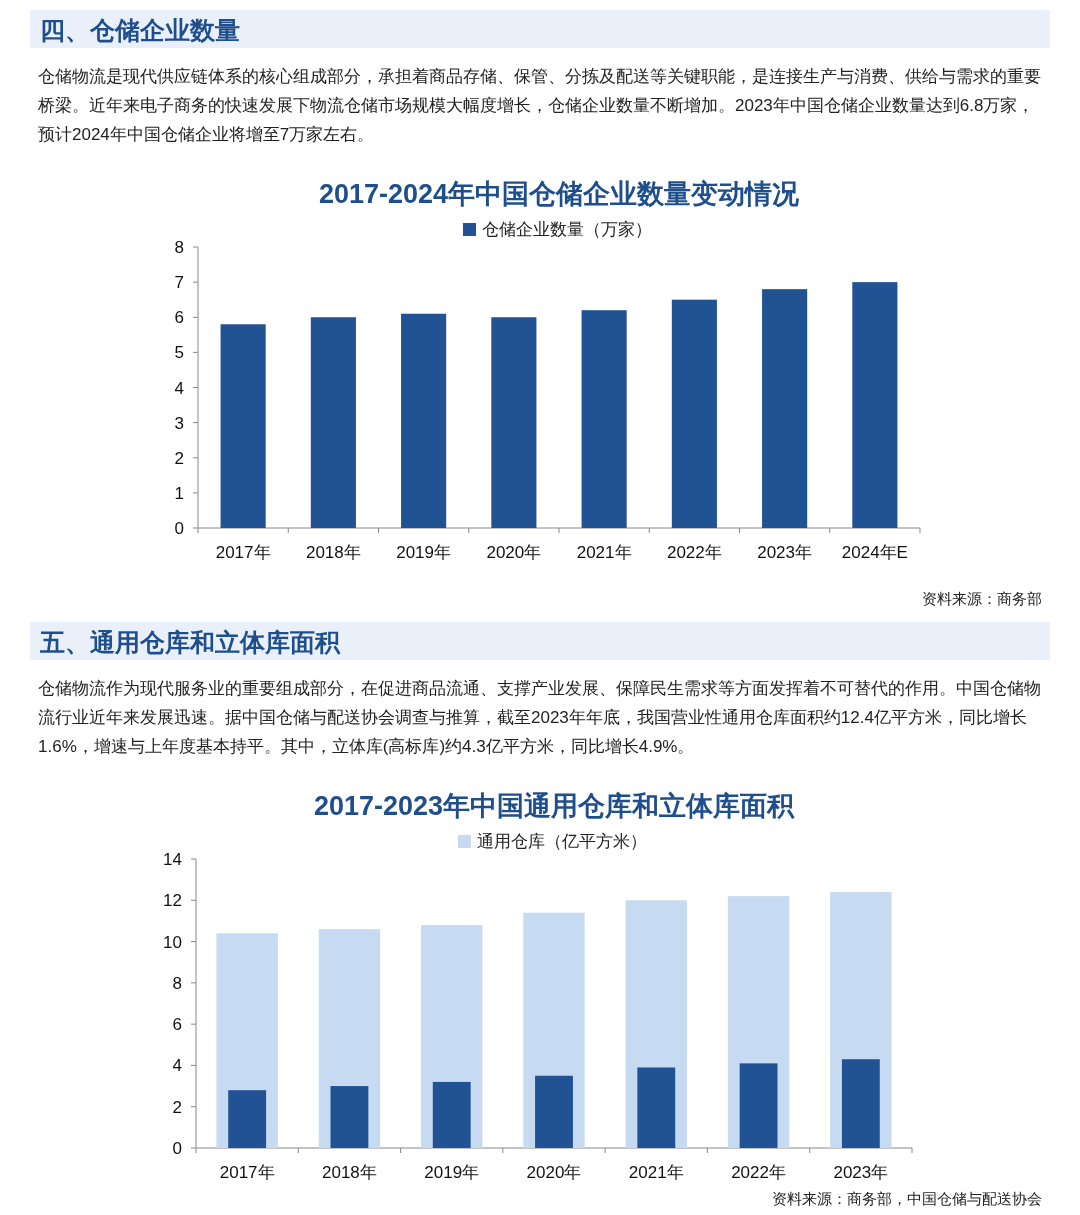  I want to click on y-tick-label: 7, so click(179, 283).